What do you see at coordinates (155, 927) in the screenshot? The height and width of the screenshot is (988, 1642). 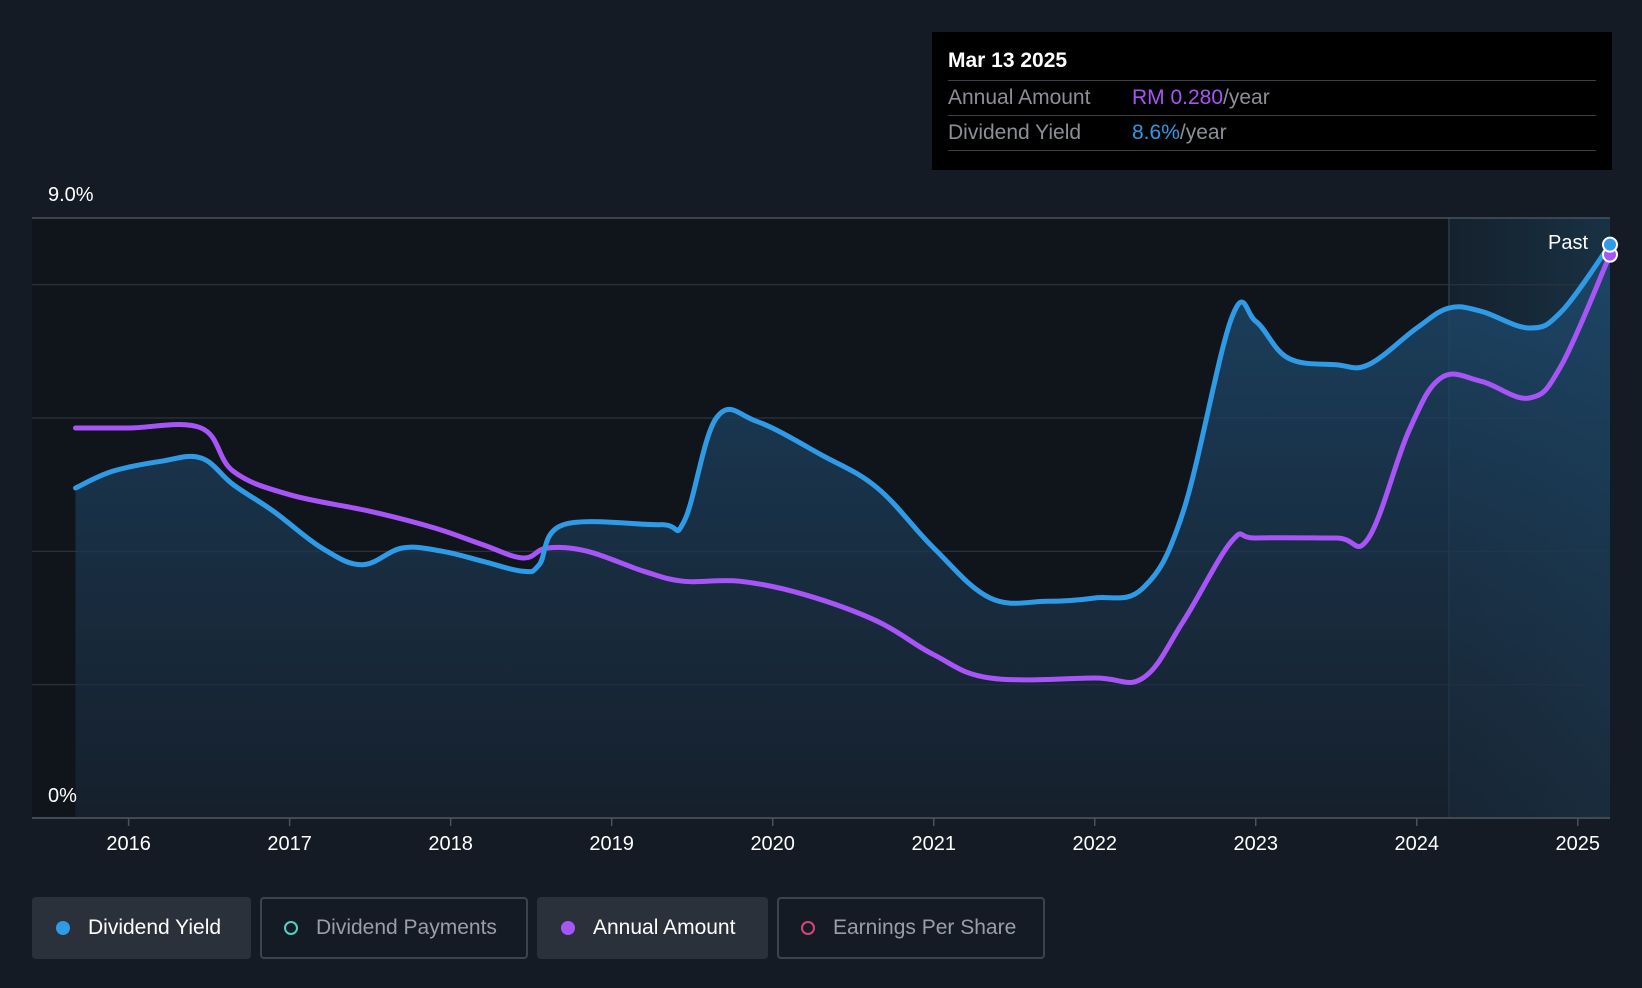 I see `legend-label: Dividend Yield` at bounding box center [155, 927].